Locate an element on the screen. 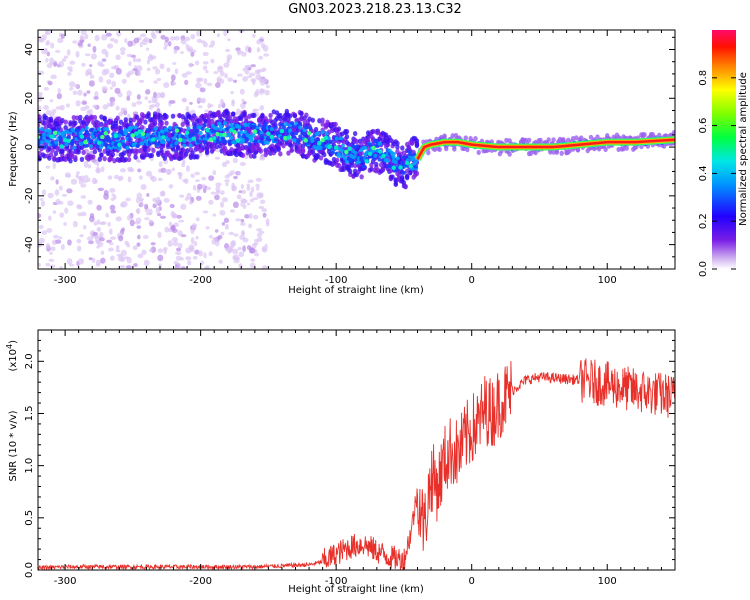 The image size is (750, 600). snr-y-tick-label: 1.0 is located at coordinates (29, 466).